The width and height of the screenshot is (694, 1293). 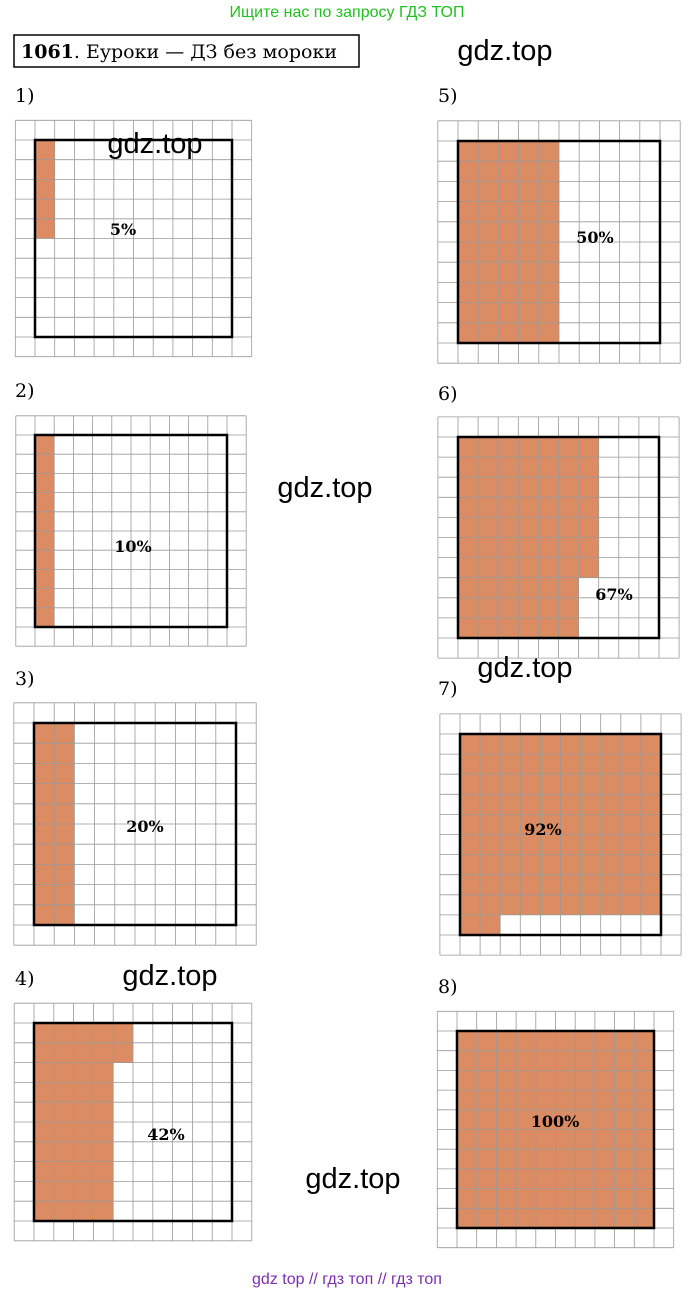 What do you see at coordinates (594, 237) in the screenshot?
I see `percent-label: 50%` at bounding box center [594, 237].